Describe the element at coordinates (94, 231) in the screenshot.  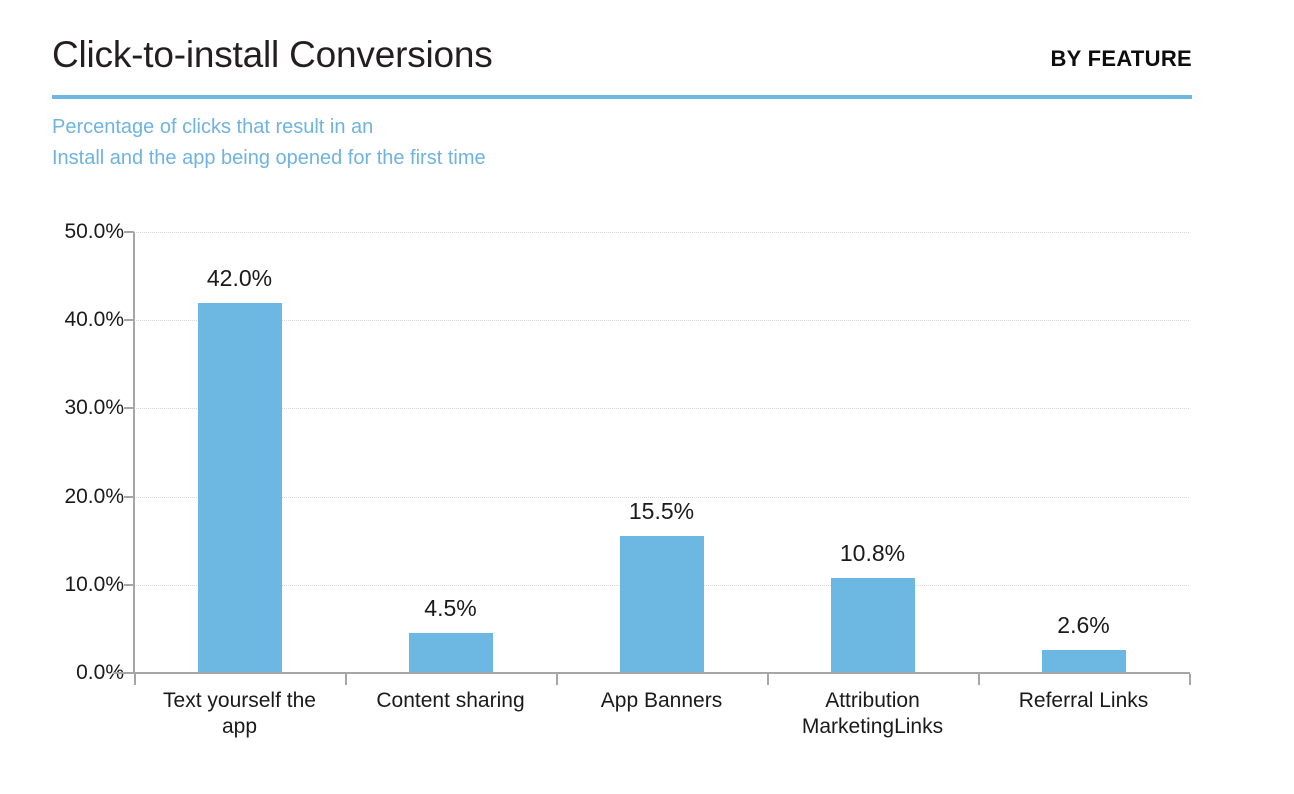
I see `y-axis-tick-label: 50.0%` at that location.